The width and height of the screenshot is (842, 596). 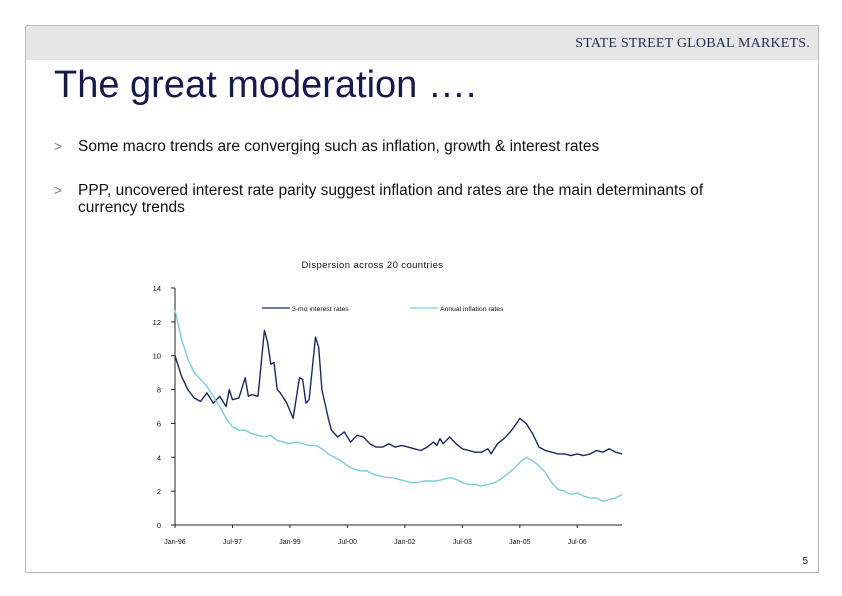 What do you see at coordinates (472, 309) in the screenshot?
I see `legend-label: Annual inflation rates` at bounding box center [472, 309].